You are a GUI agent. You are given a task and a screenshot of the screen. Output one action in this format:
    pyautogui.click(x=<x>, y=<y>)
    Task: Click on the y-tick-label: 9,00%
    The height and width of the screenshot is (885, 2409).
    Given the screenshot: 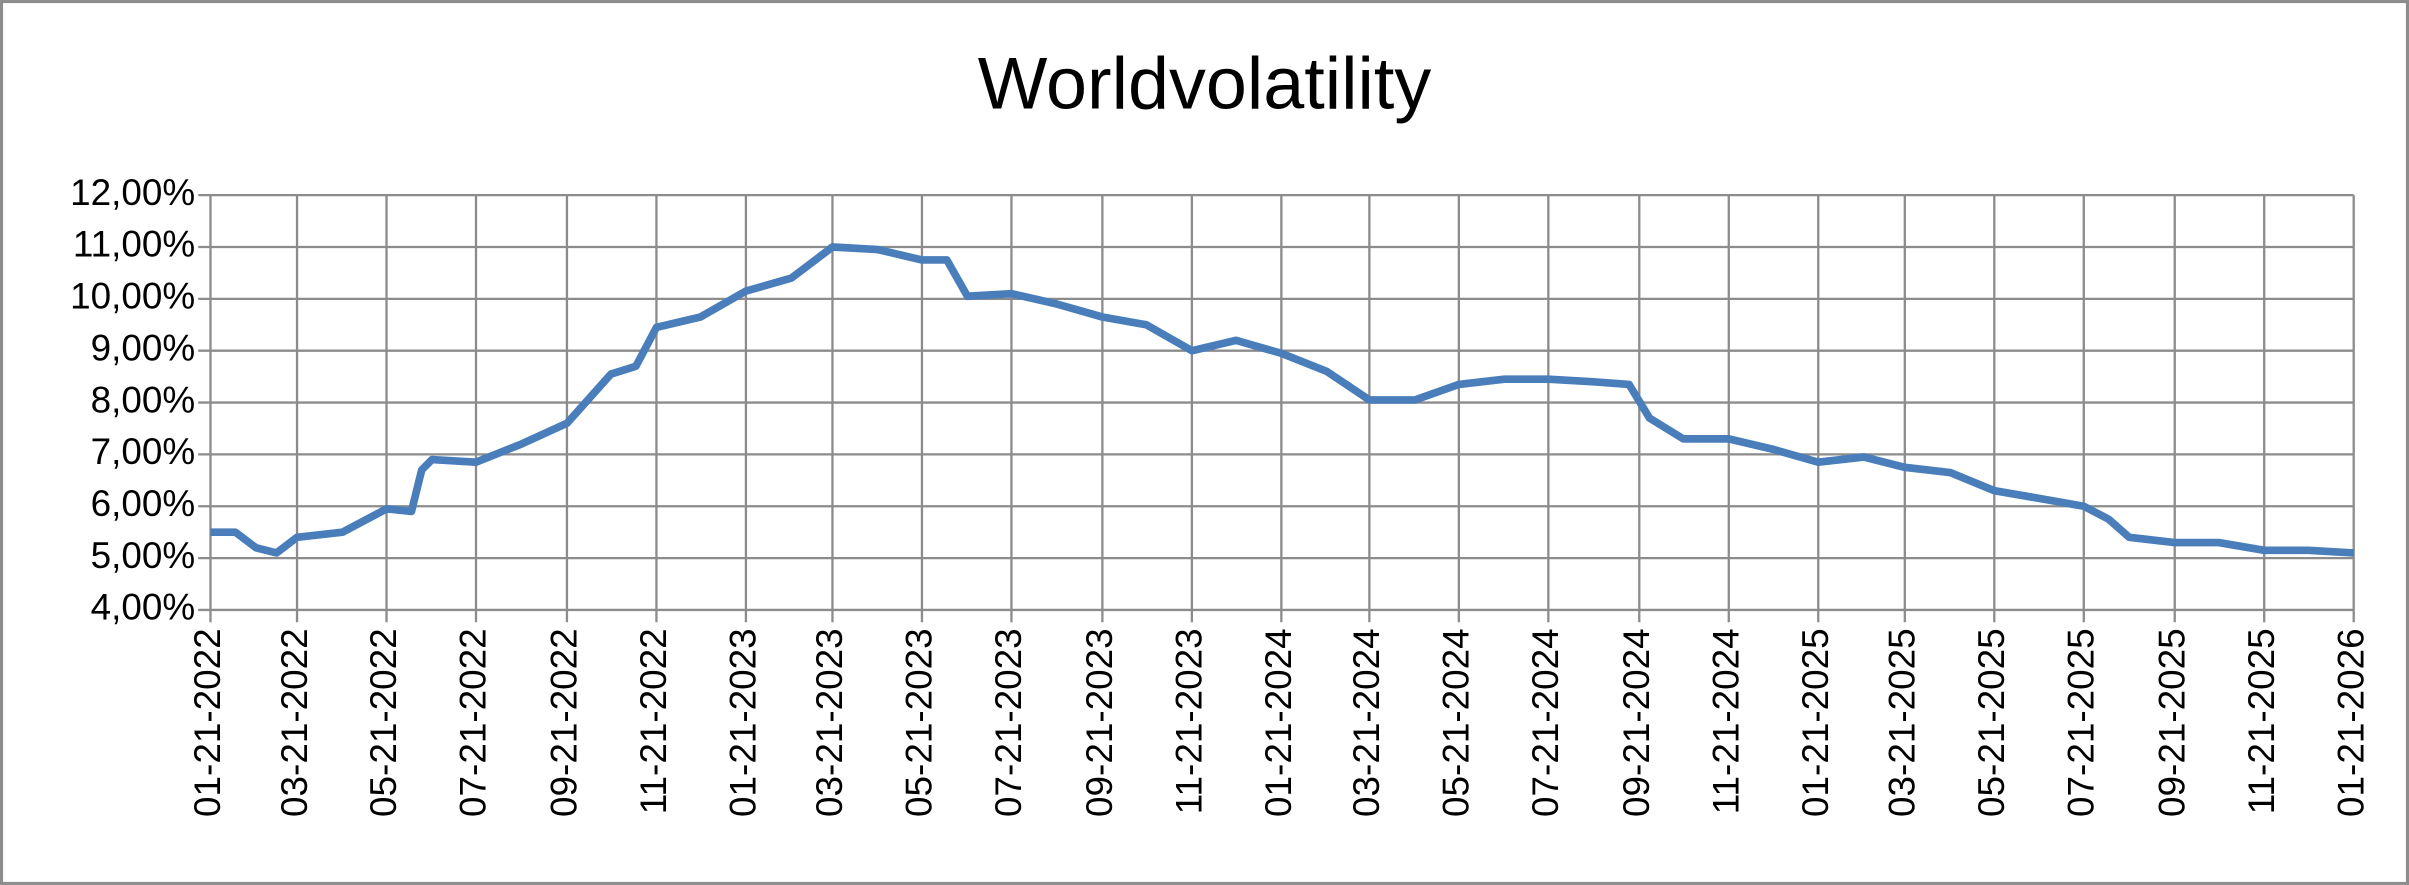 What is the action you would take?
    pyautogui.click(x=143, y=347)
    